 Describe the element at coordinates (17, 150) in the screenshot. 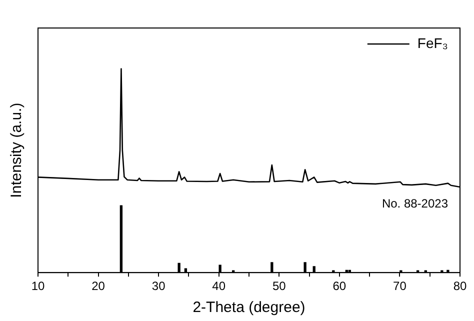

I see `y-axis-title: Intensity (a.u.)` at that location.